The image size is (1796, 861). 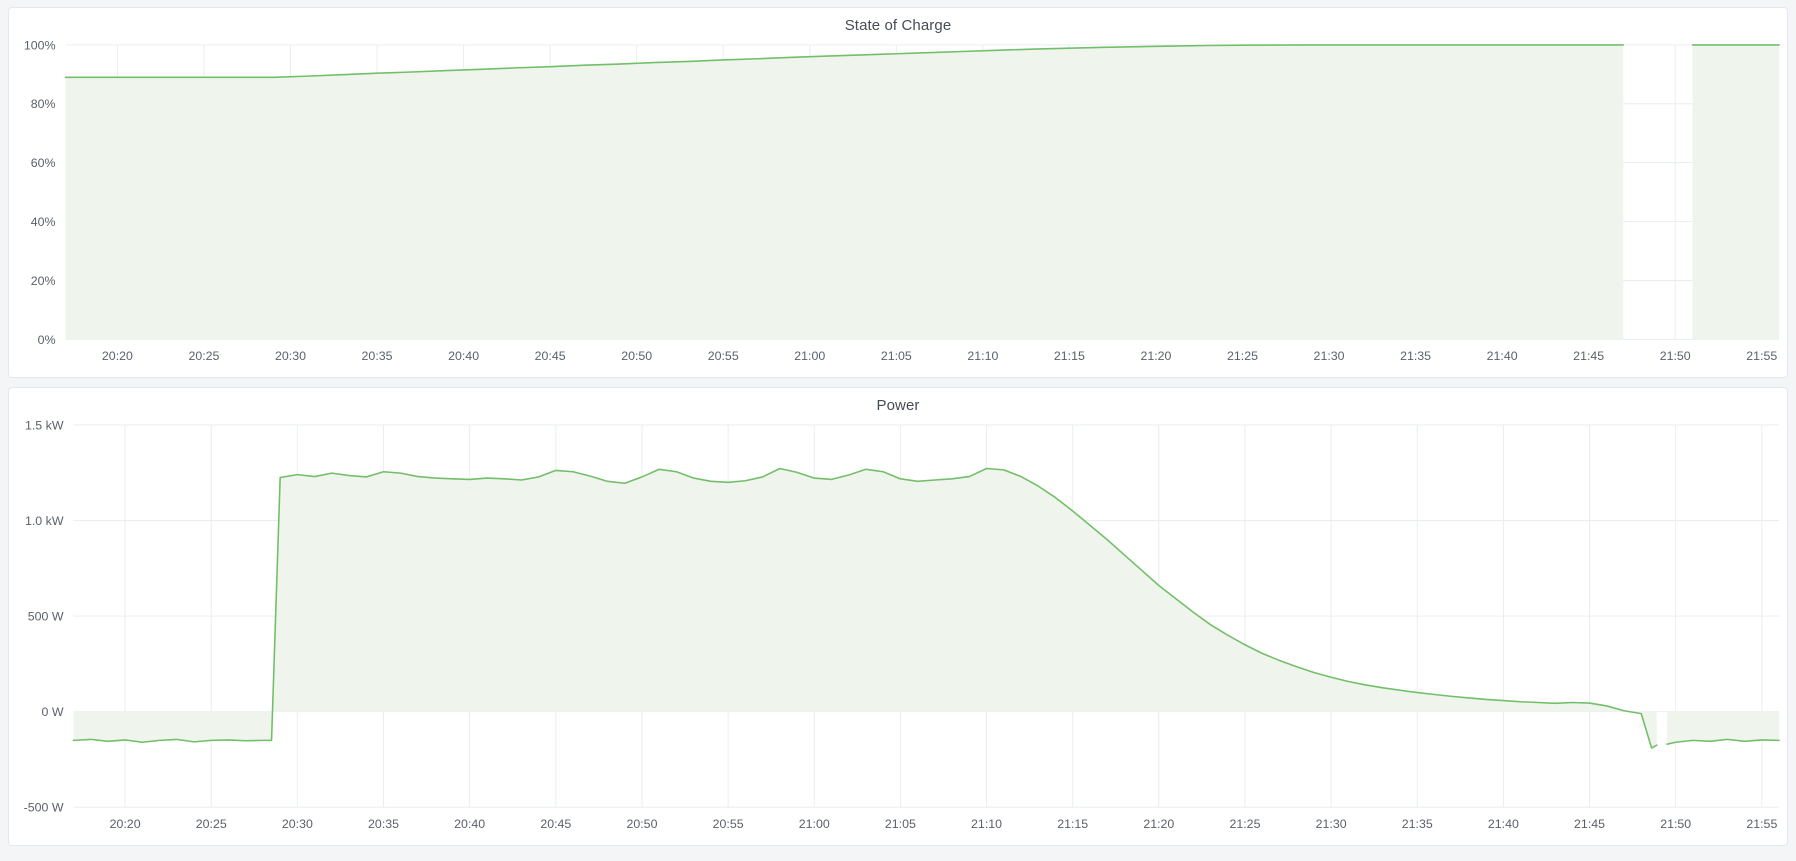 What do you see at coordinates (43, 222) in the screenshot?
I see `y-axis-tick-label: 40%` at bounding box center [43, 222].